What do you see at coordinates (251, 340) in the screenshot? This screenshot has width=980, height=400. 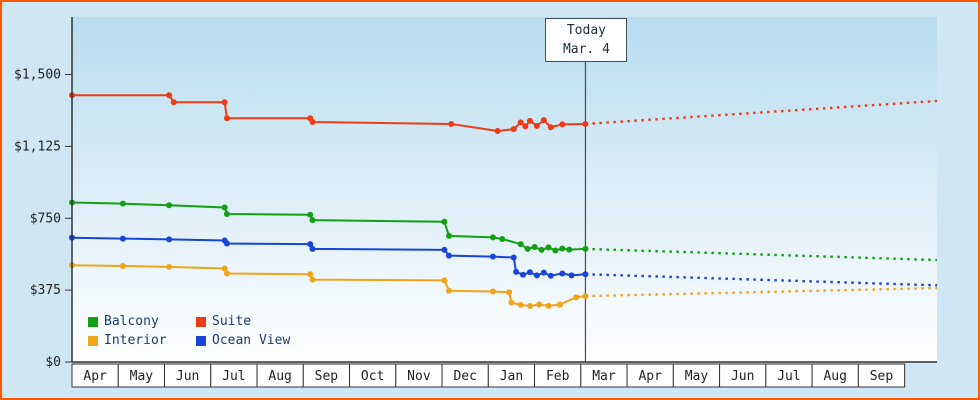 I see `legend-label-ocean-view: Ocean View` at bounding box center [251, 340].